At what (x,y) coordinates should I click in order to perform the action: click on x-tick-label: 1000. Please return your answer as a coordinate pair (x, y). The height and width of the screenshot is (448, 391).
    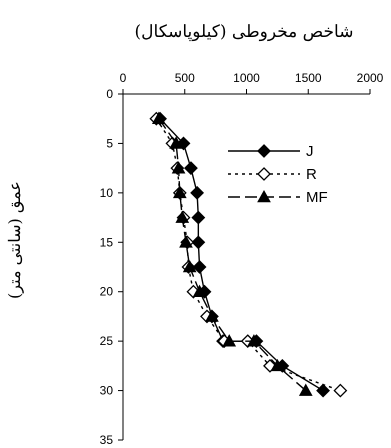
    Looking at the image, I should click on (246, 78).